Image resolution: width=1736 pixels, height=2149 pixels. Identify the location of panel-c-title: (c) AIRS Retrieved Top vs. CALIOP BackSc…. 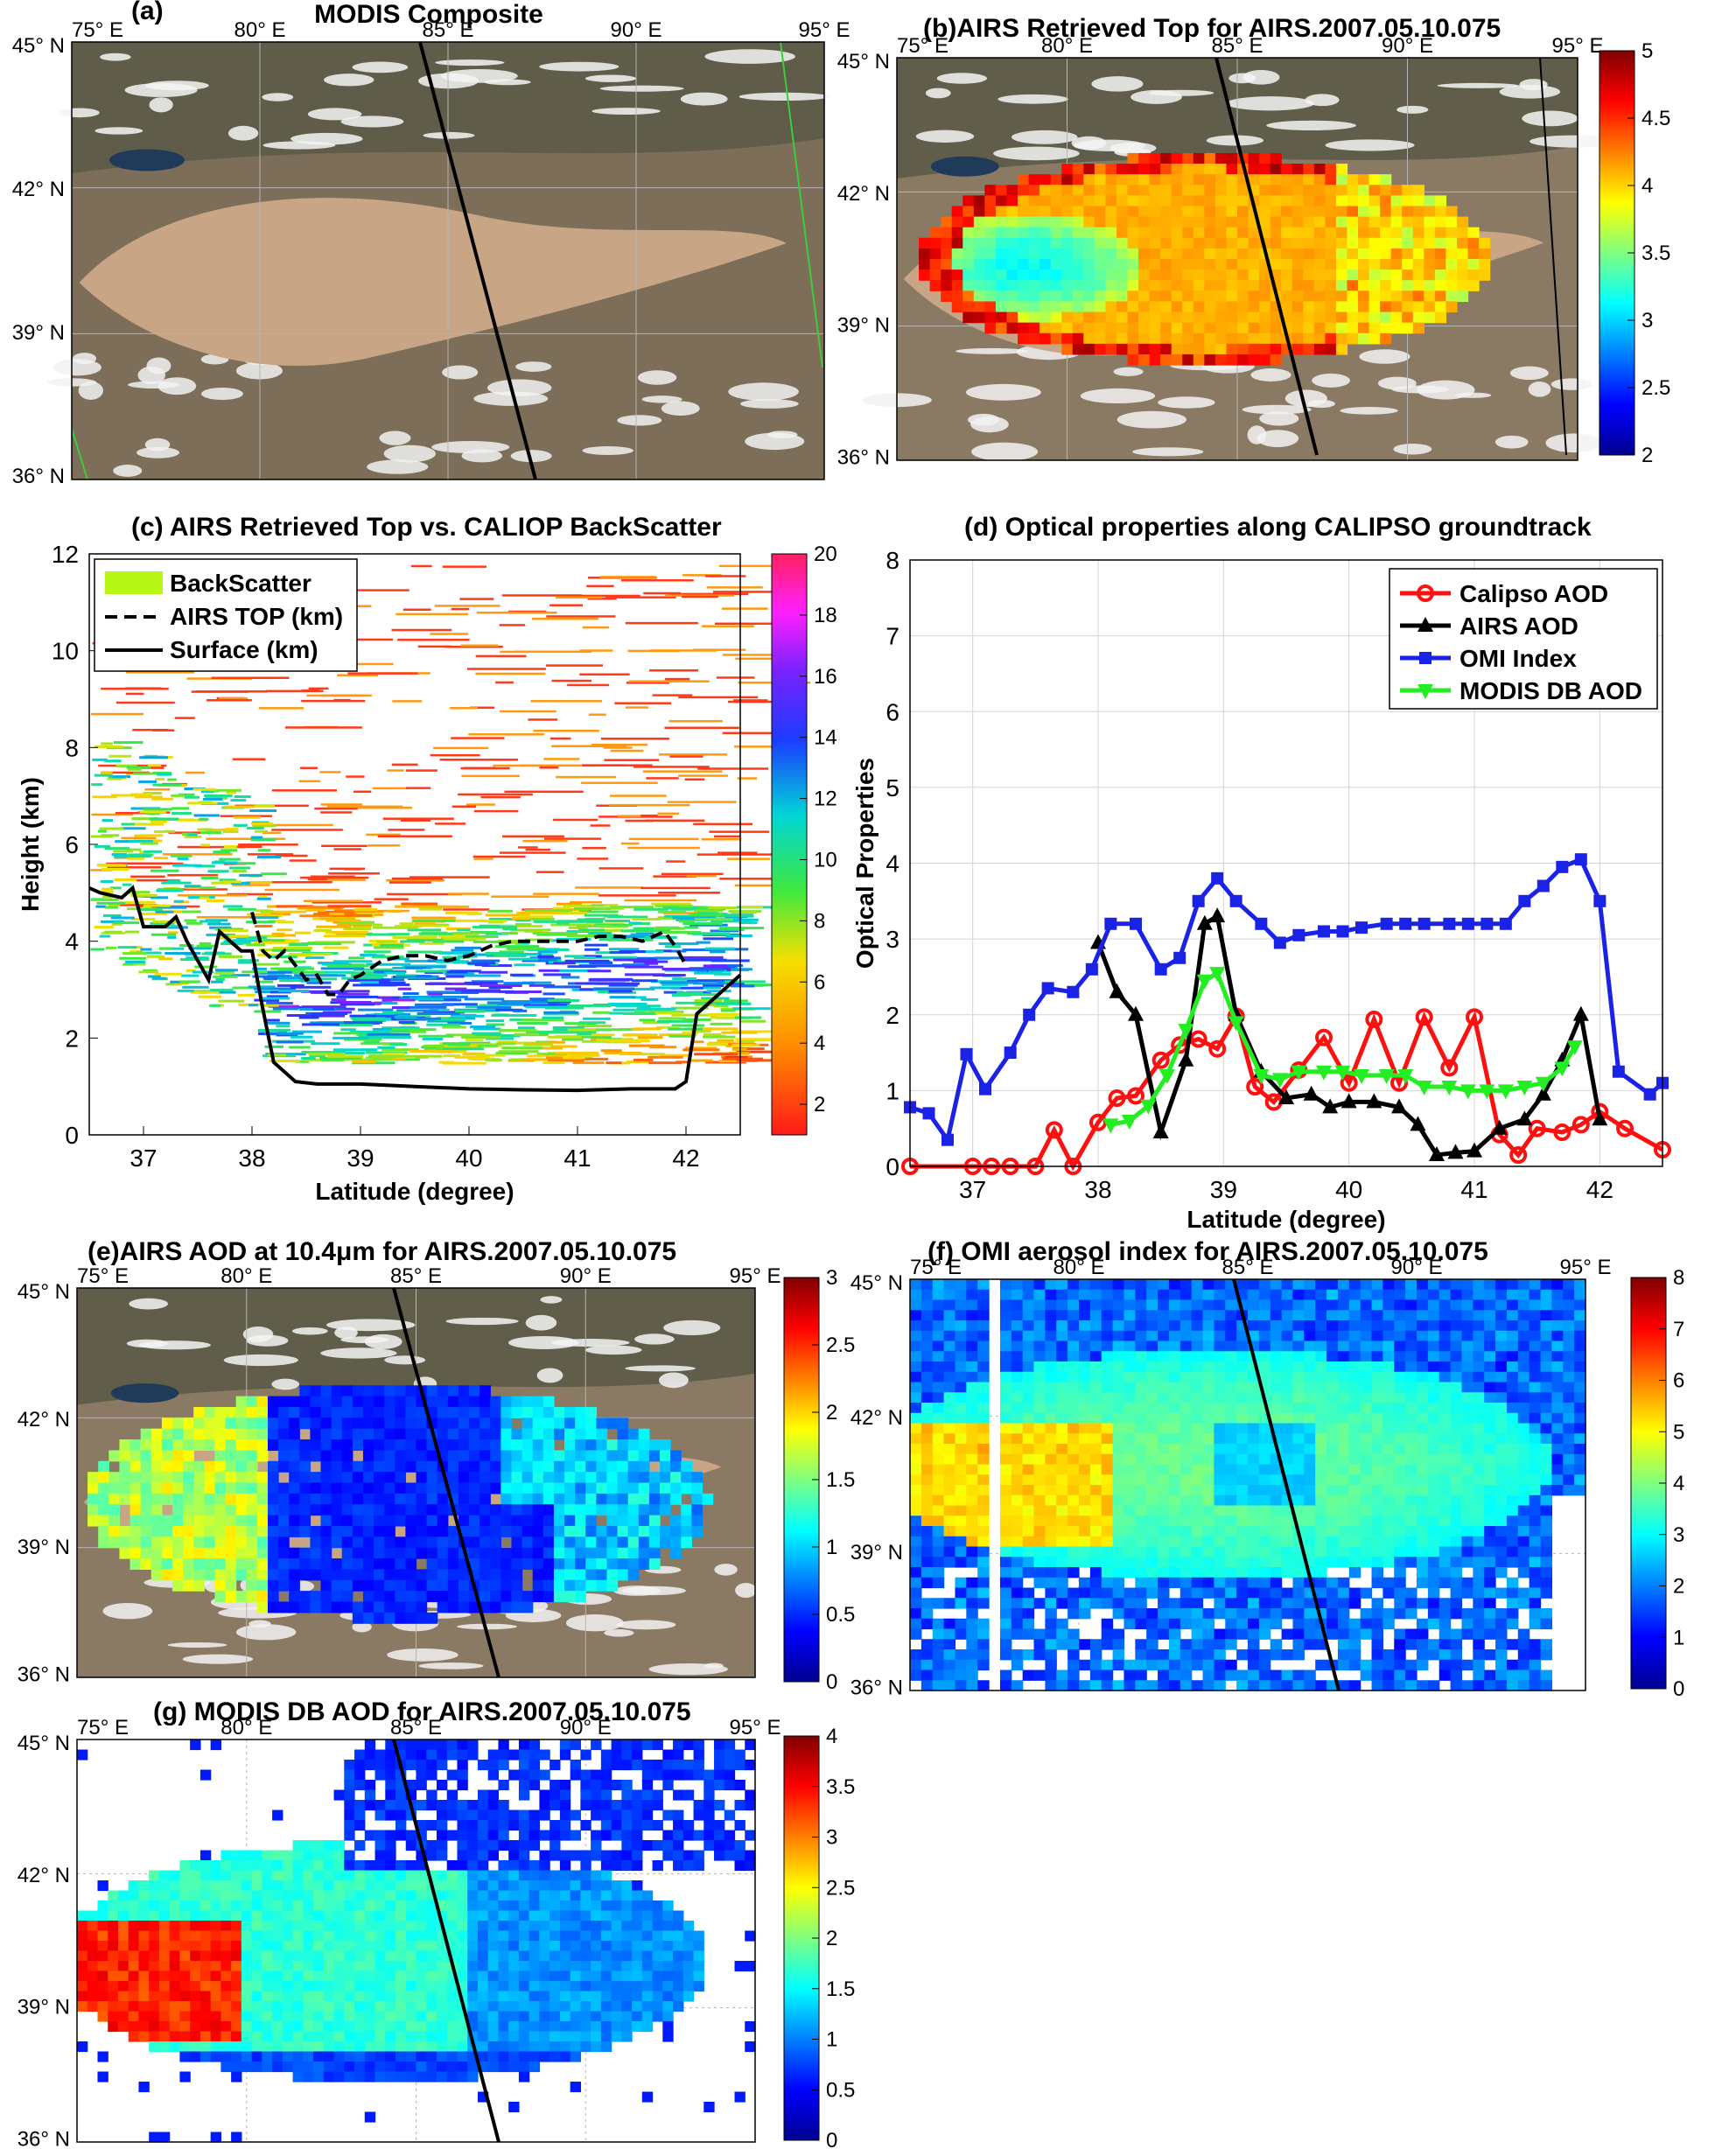
(426, 527).